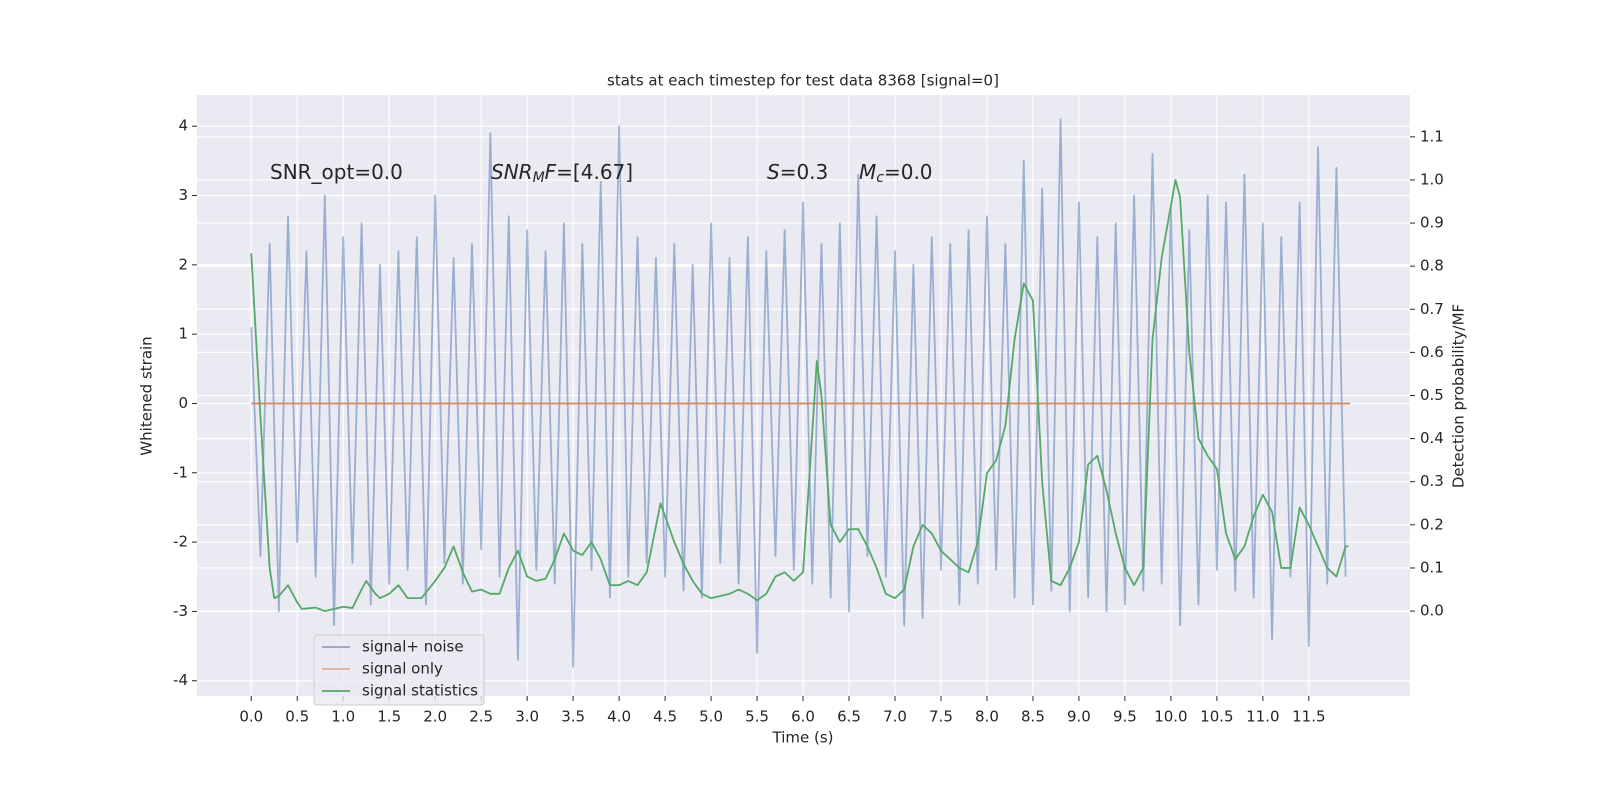  Describe the element at coordinates (402, 669) in the screenshot. I see `legend-label: signal only` at that location.